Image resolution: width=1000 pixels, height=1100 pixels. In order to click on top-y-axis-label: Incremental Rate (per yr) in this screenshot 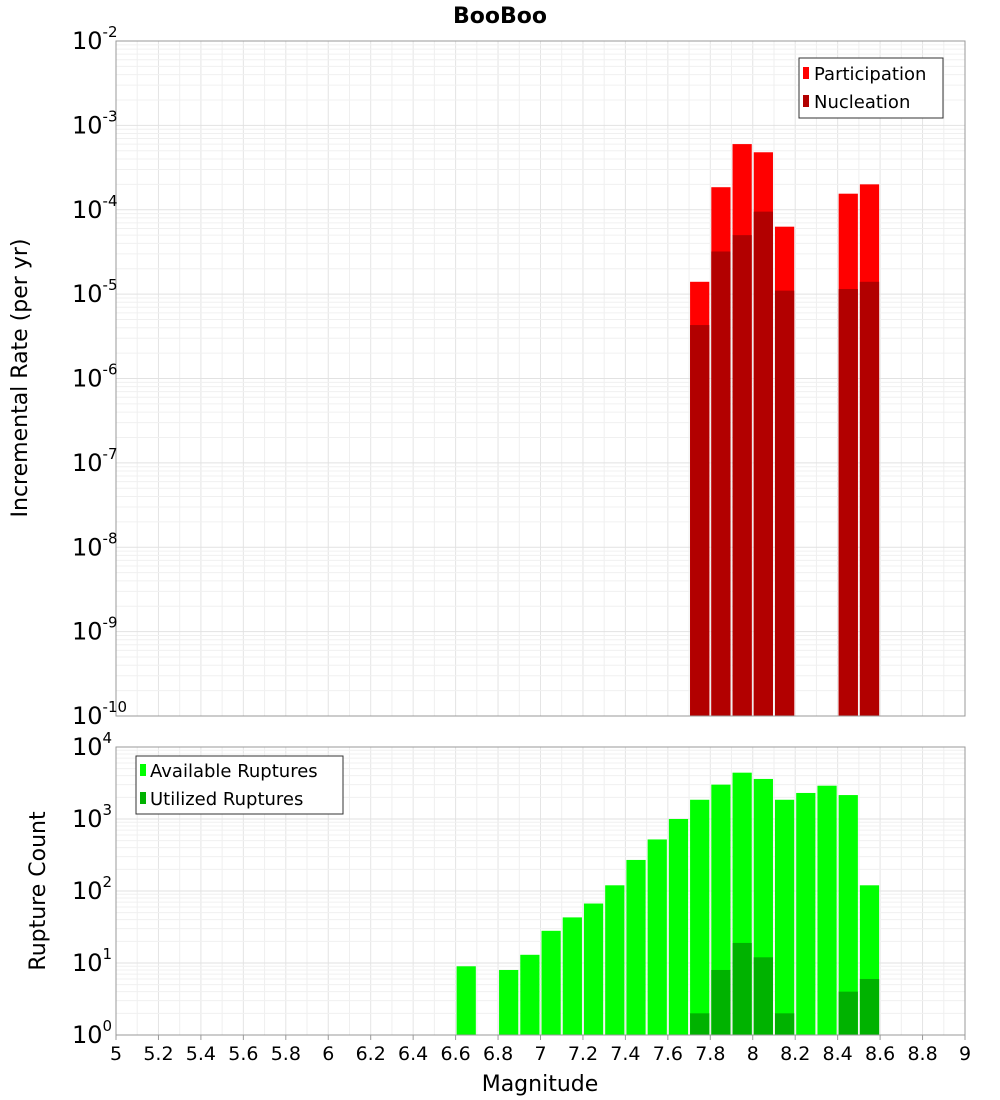, I will do `click(20, 378)`.